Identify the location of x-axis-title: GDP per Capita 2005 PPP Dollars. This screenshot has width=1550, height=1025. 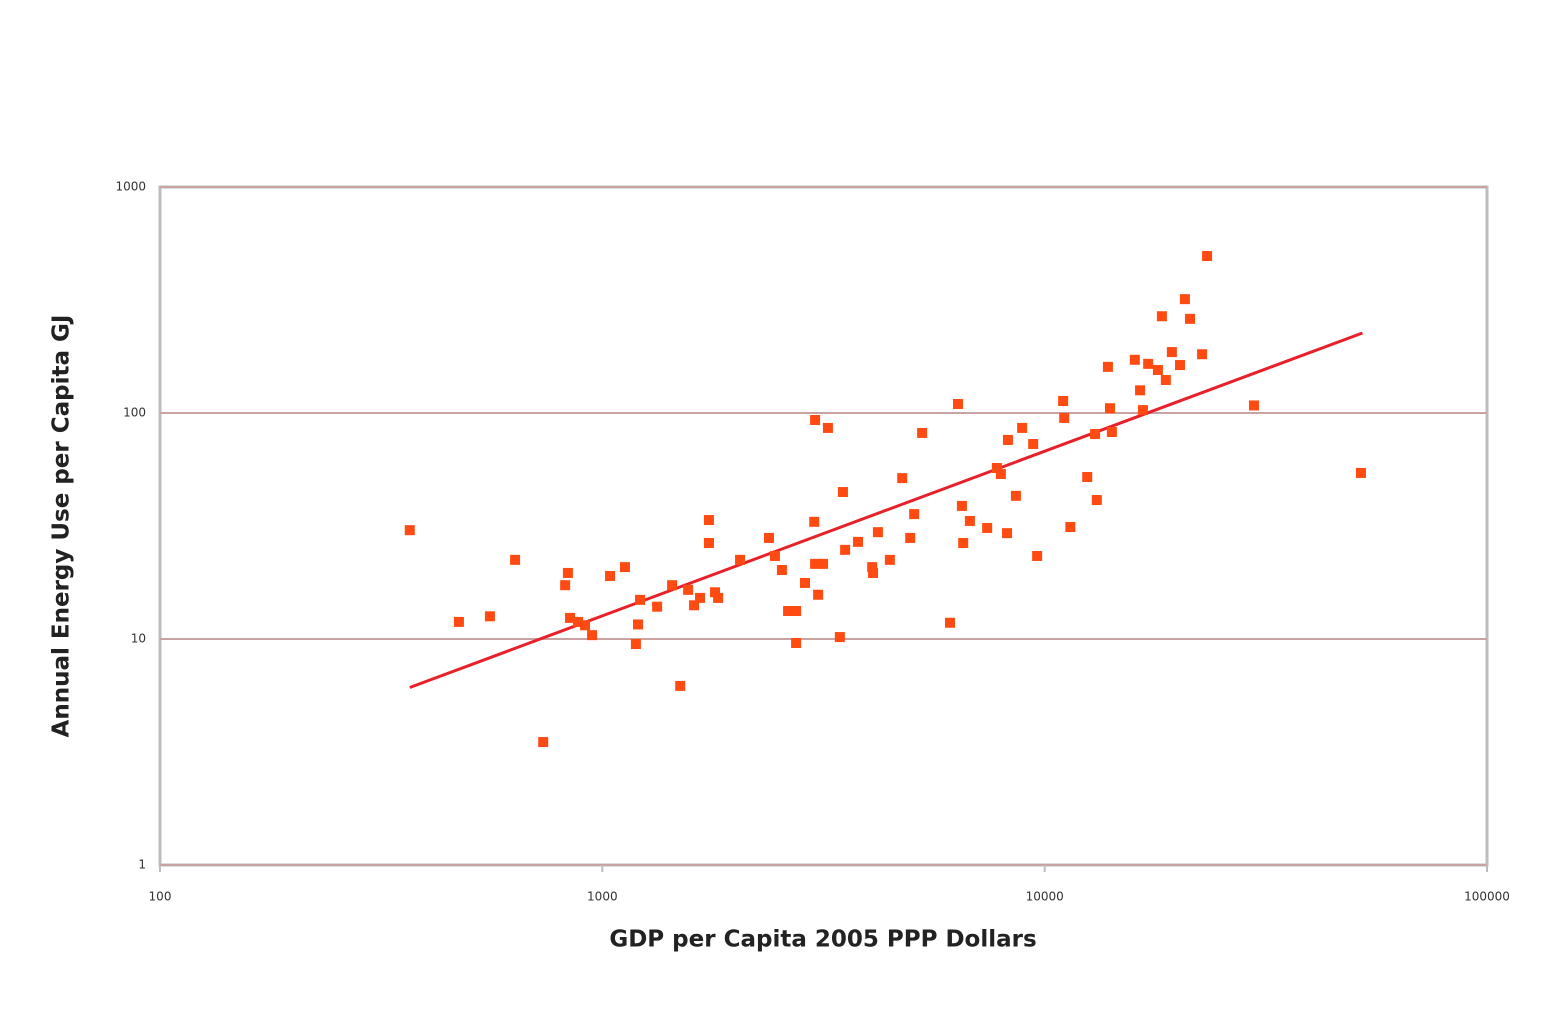
(822, 940).